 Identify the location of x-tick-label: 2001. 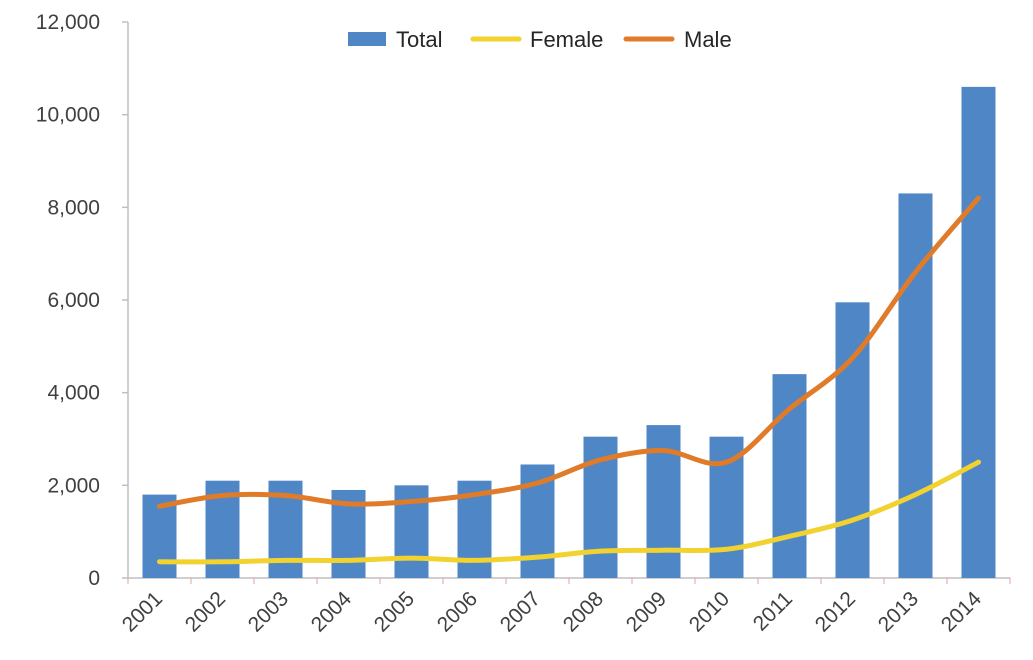
(142, 611).